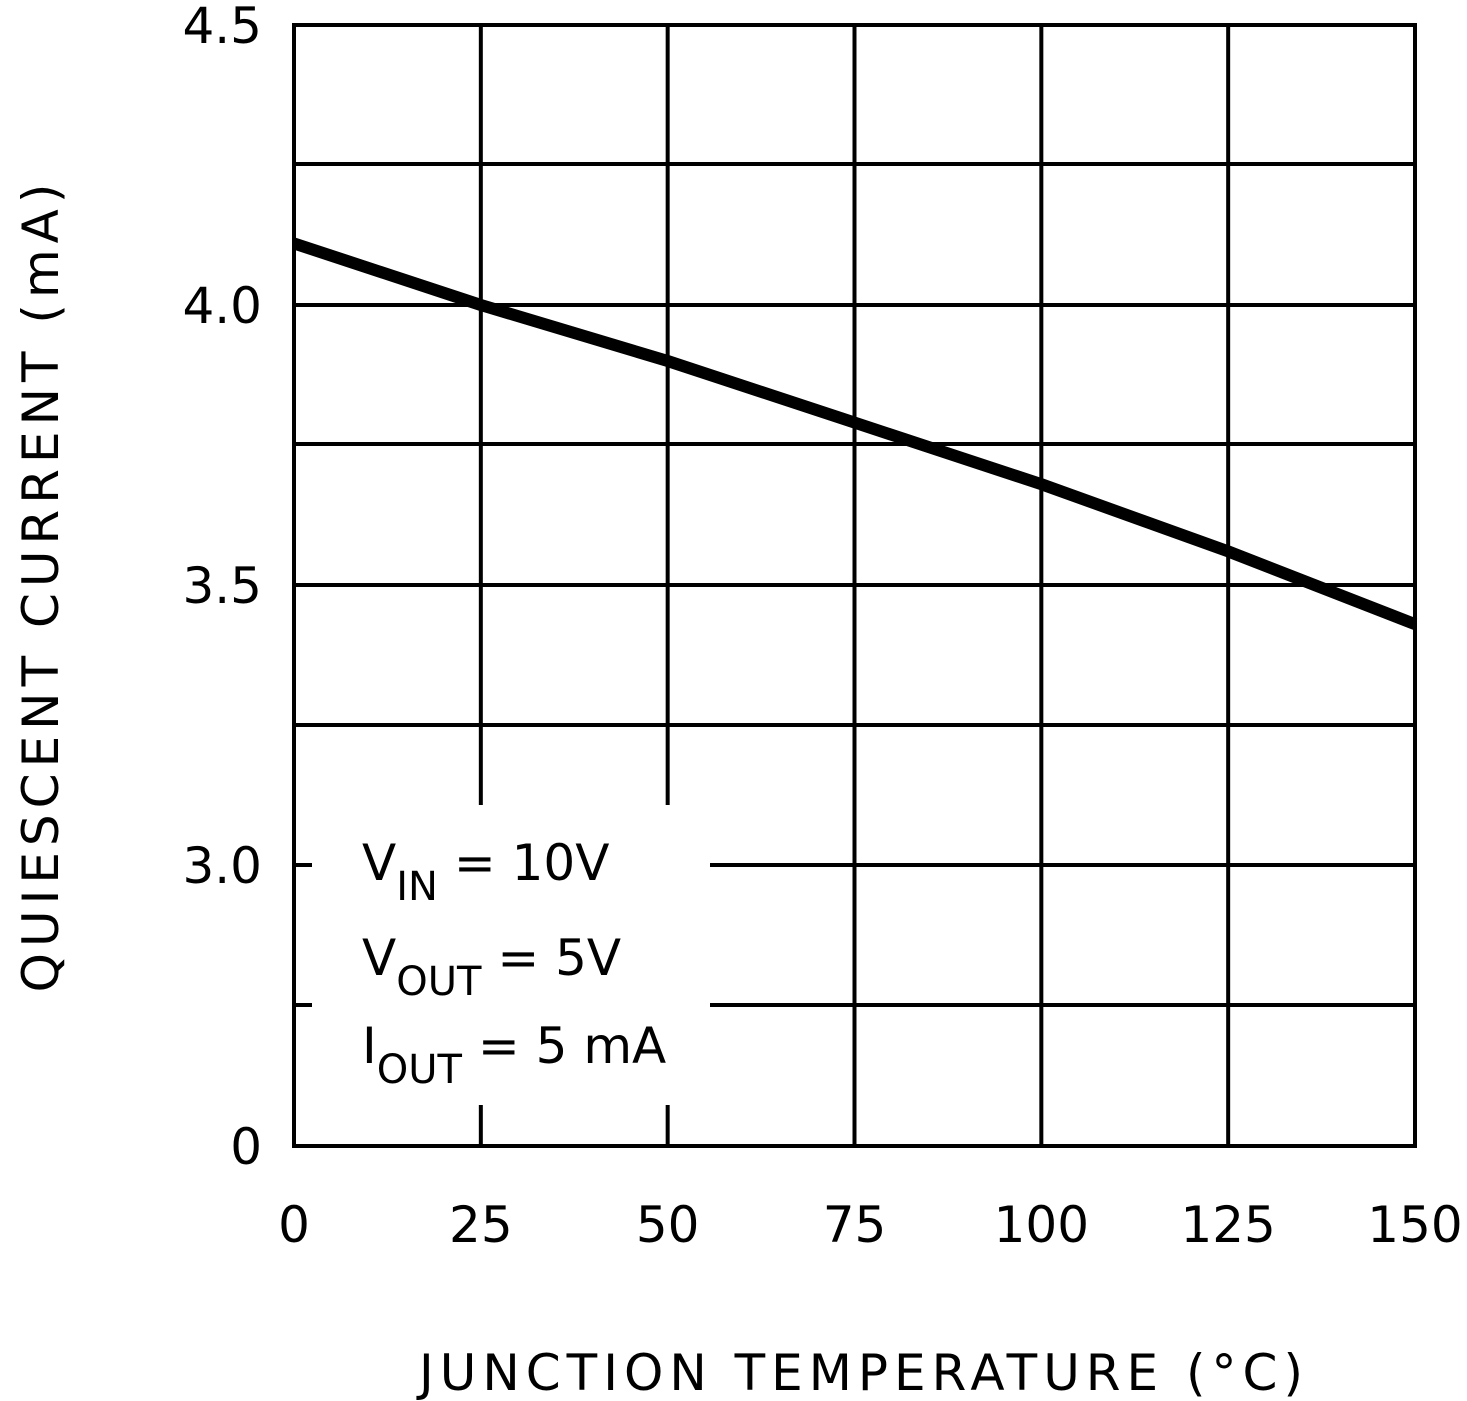 Image resolution: width=1467 pixels, height=1401 pixels. Describe the element at coordinates (222, 866) in the screenshot. I see `y-tick-label: 3.0` at that location.